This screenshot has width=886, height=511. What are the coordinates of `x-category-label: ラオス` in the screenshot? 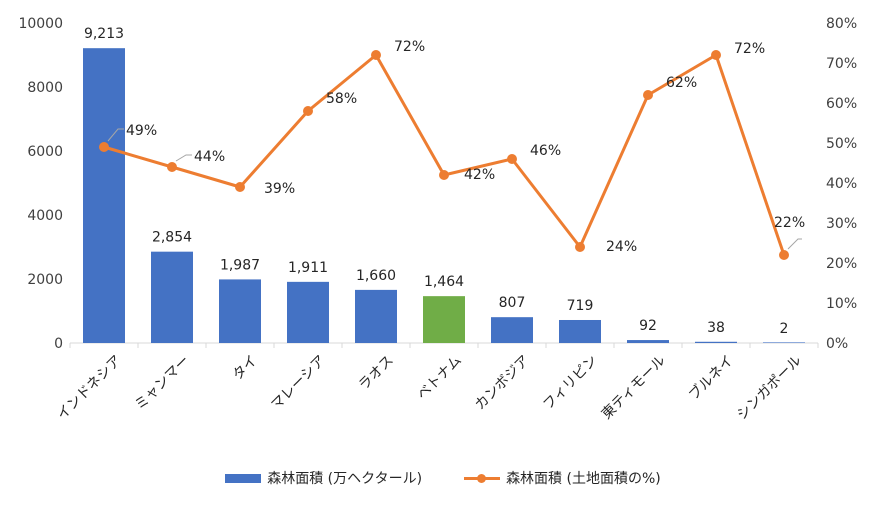 It's located at (376, 373).